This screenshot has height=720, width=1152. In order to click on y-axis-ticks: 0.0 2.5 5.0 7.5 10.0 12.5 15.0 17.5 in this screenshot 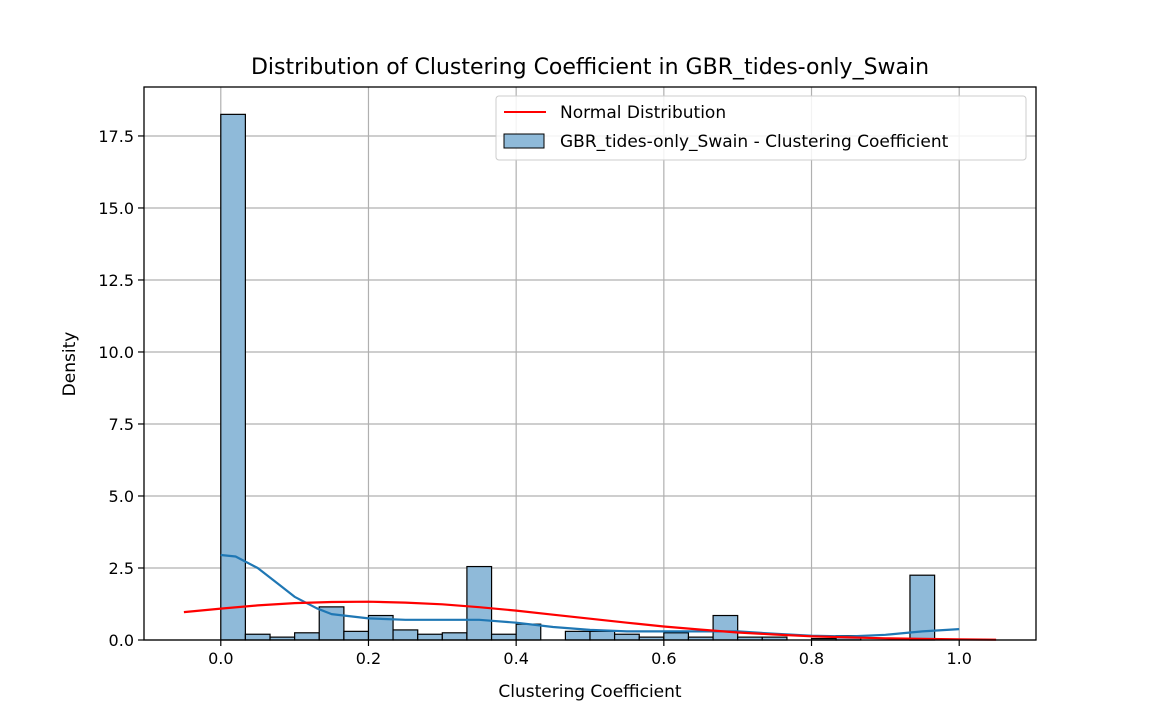, I will do `click(121, 388)`.